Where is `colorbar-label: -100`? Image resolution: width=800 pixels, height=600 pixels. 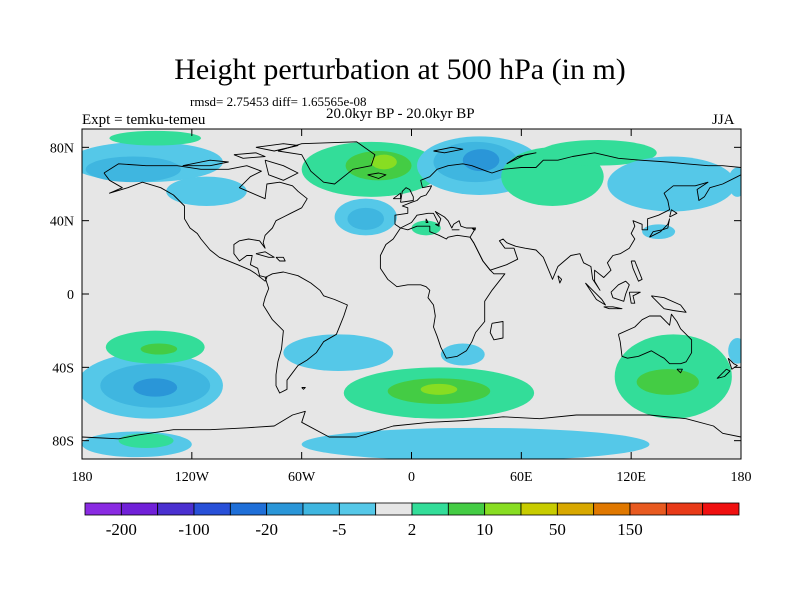 colorbar-label: -100 is located at coordinates (193, 529).